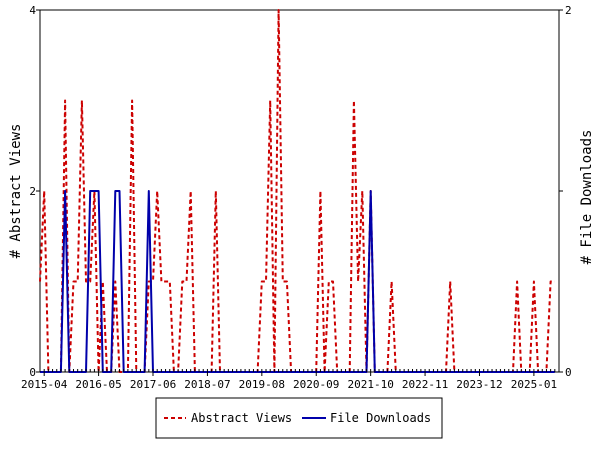 Image resolution: width=600 pixels, height=450 pixels. I want to click on y-left-tick-label: 0, so click(32, 372).